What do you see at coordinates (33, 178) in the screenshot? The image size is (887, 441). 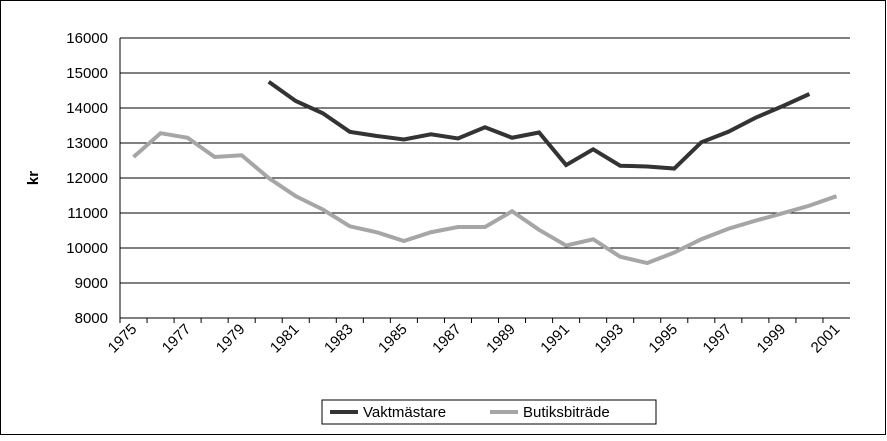 I see `y-axis-label: kr` at bounding box center [33, 178].